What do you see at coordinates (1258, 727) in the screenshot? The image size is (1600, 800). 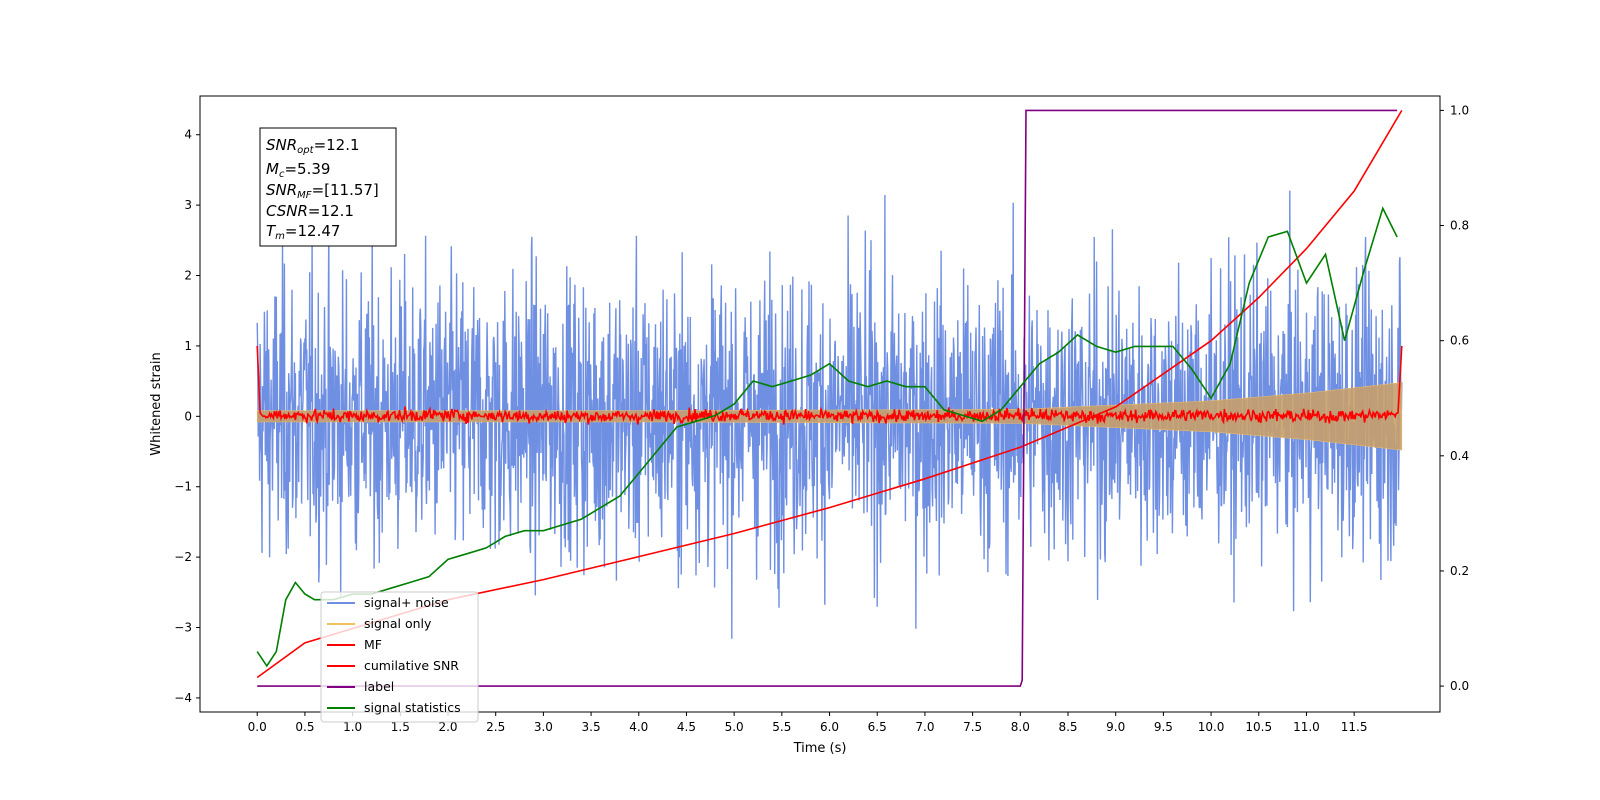 I see `x-tick-label: 10.5` at bounding box center [1258, 727].